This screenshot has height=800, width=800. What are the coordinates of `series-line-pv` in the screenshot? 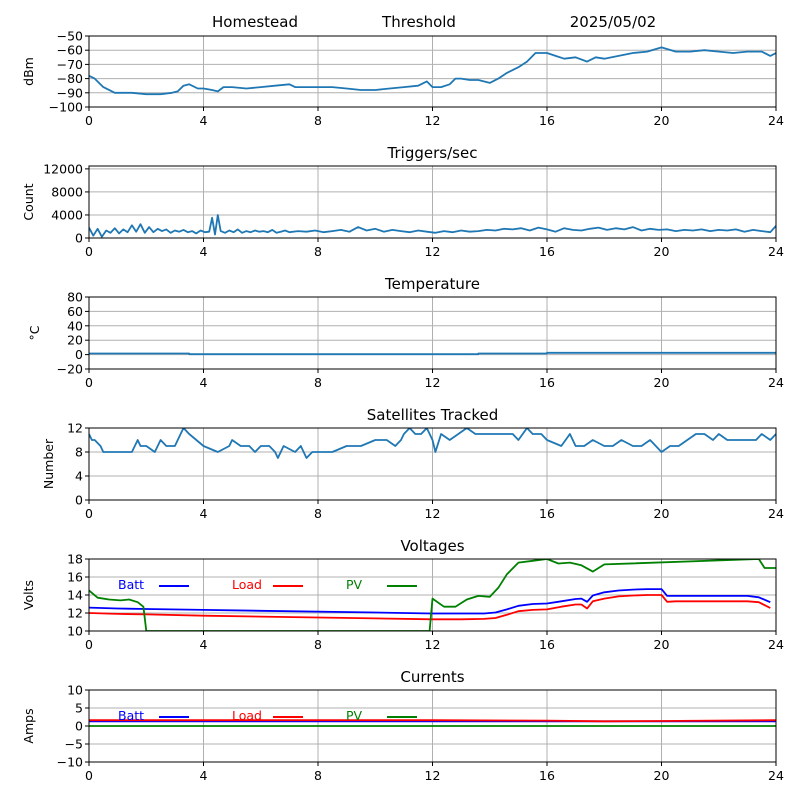 It's located at (432, 595).